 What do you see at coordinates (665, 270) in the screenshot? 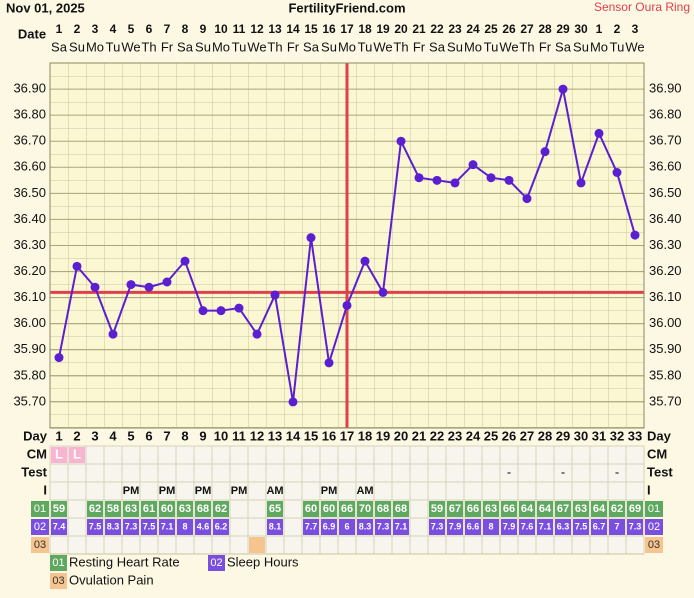
I see `y-tick-label-right: 36.20` at bounding box center [665, 270].